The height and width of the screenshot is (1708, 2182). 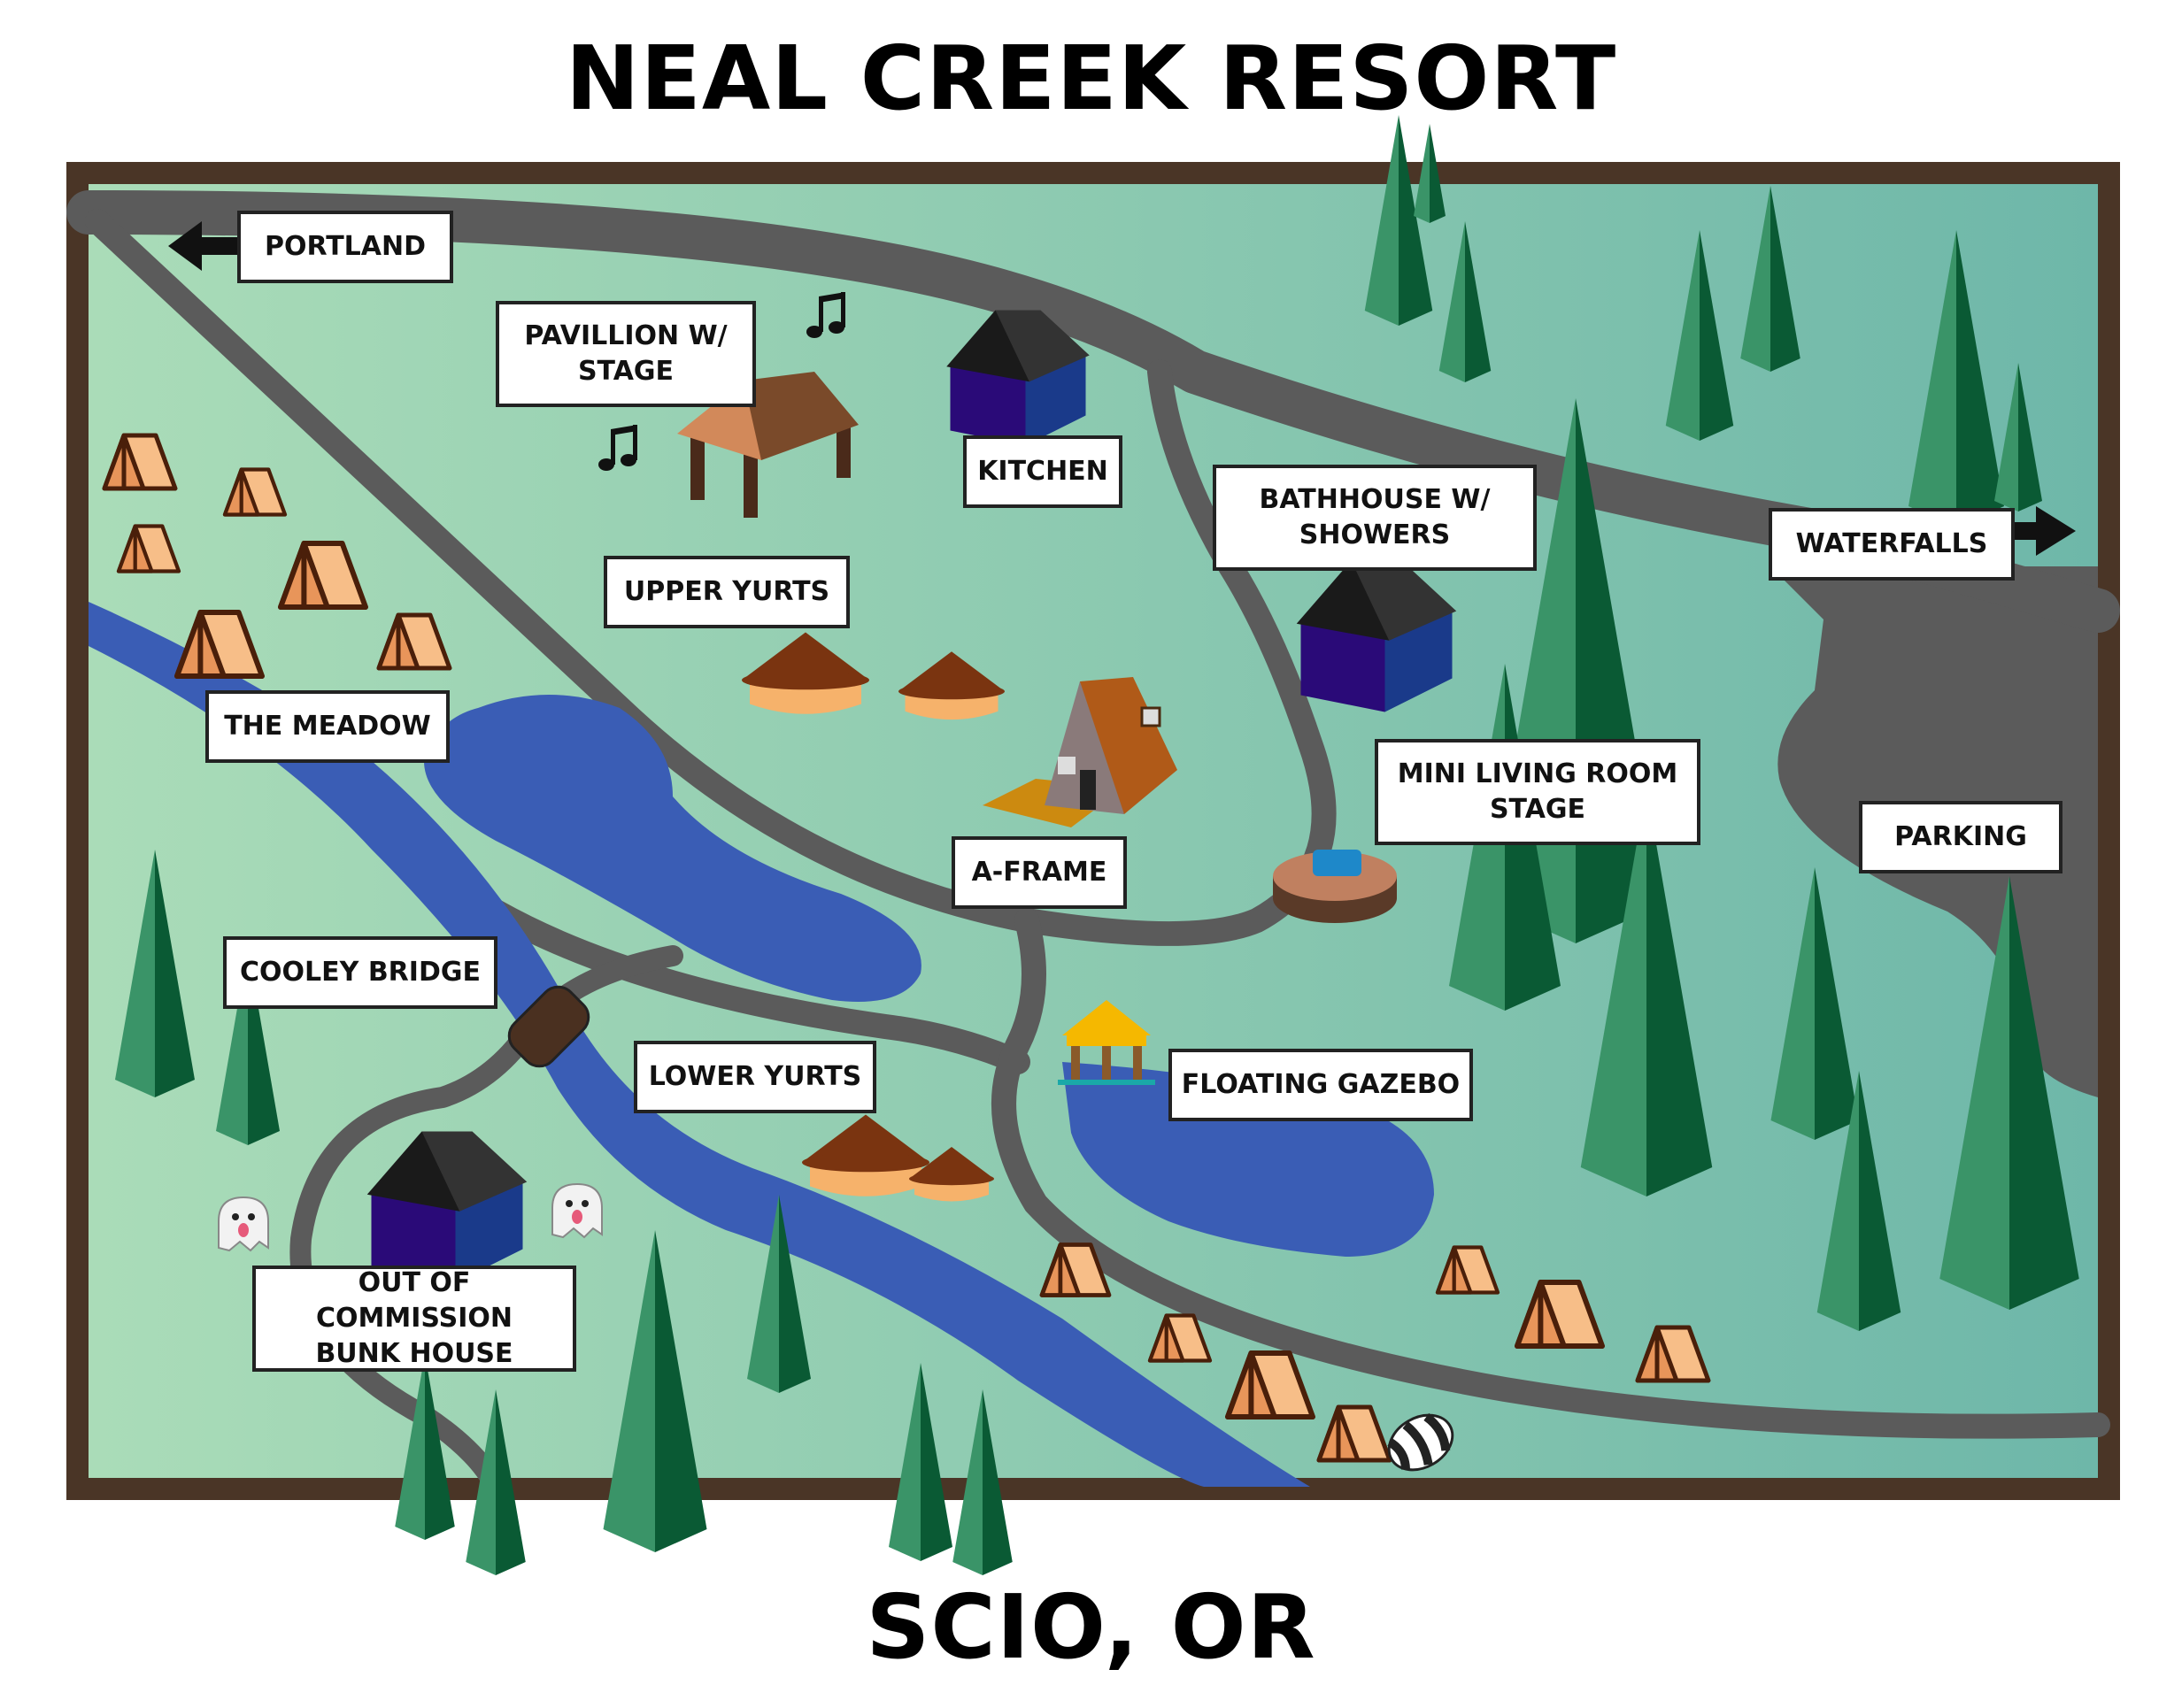 I want to click on label-pavilion: PAVILLION W/ STAGE, so click(x=626, y=354).